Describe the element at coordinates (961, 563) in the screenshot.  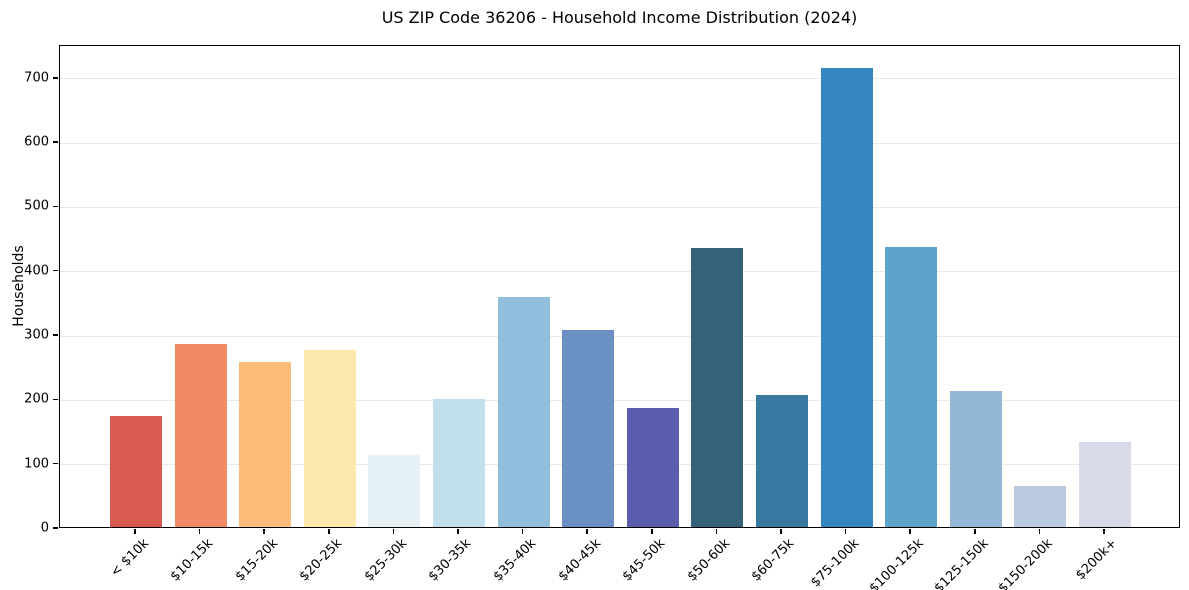
I see `x-tick-label: $125-150k` at that location.